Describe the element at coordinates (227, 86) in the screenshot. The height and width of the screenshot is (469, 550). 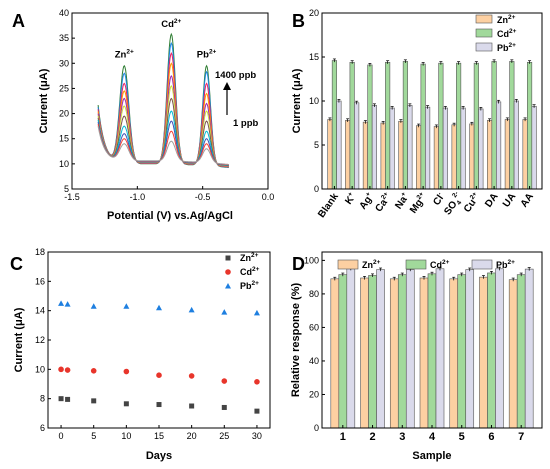
I see `panel-a-arrow-head` at that location.